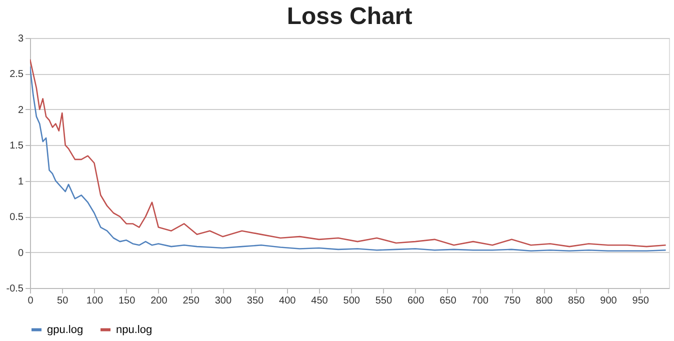 This screenshot has height=341, width=674. I want to click on y-tick-label: 1.5, so click(17, 146).